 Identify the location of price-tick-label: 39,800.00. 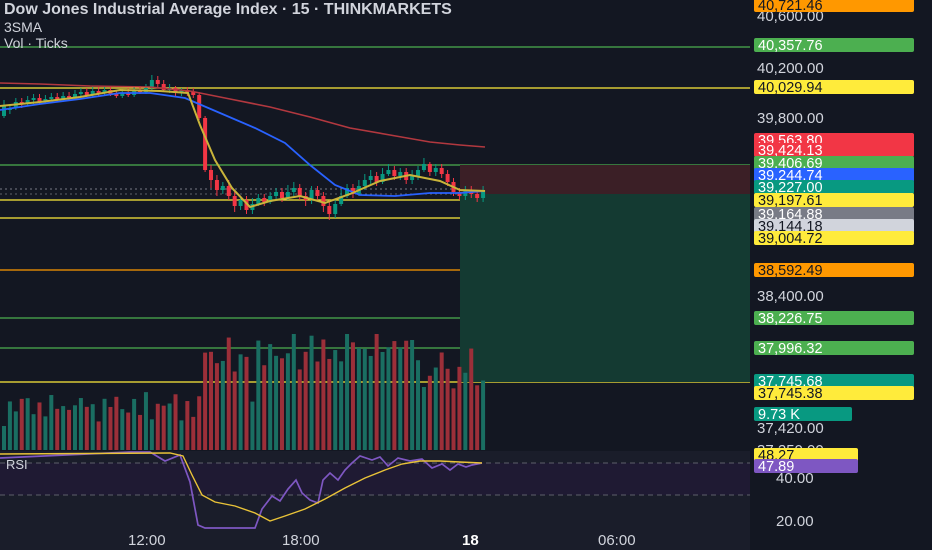
(790, 118).